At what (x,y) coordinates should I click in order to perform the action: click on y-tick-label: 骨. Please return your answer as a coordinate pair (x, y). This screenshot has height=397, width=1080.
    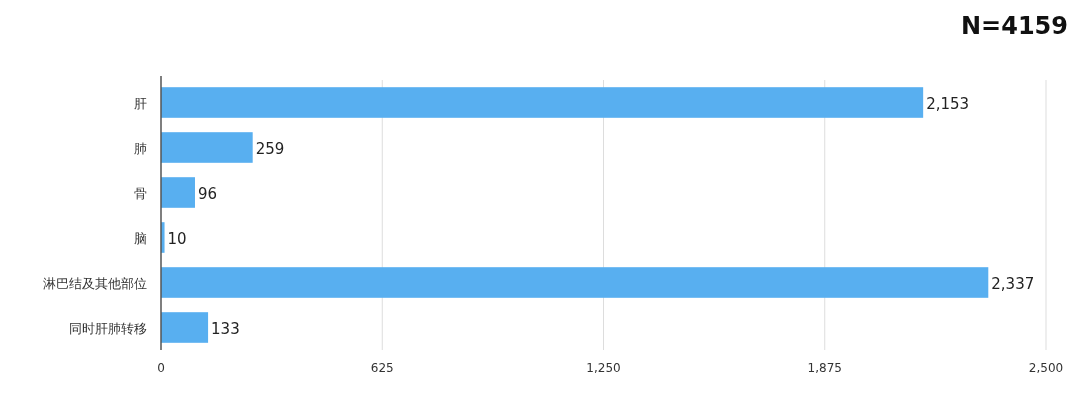
    Looking at the image, I should click on (140, 193).